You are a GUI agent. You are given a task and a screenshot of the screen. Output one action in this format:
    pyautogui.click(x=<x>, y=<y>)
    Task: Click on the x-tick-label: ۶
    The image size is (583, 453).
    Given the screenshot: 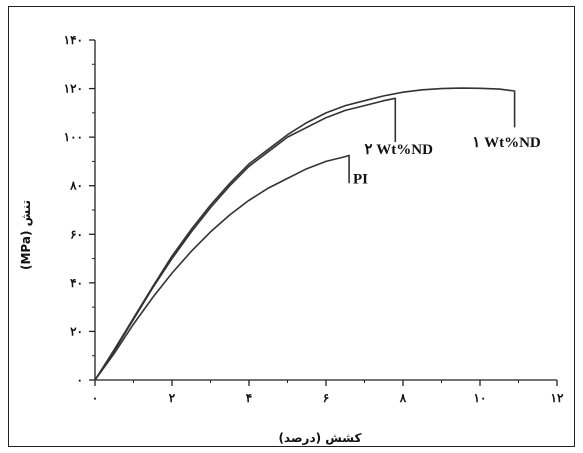 What is the action you would take?
    pyautogui.click(x=326, y=398)
    